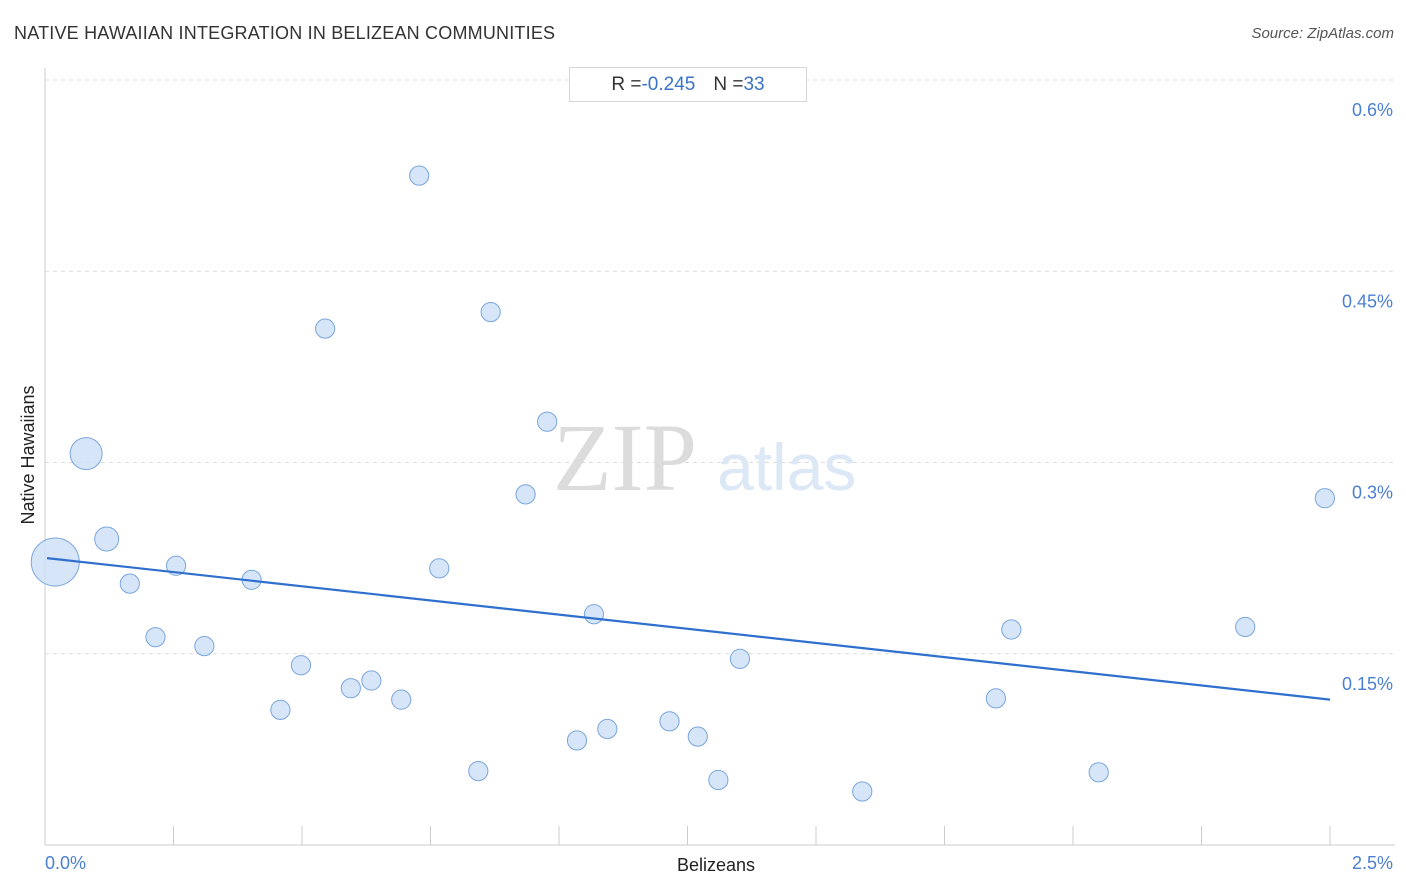 The image size is (1406, 892). What do you see at coordinates (65, 863) in the screenshot?
I see `x-tick-label-0: 0.0%` at bounding box center [65, 863].